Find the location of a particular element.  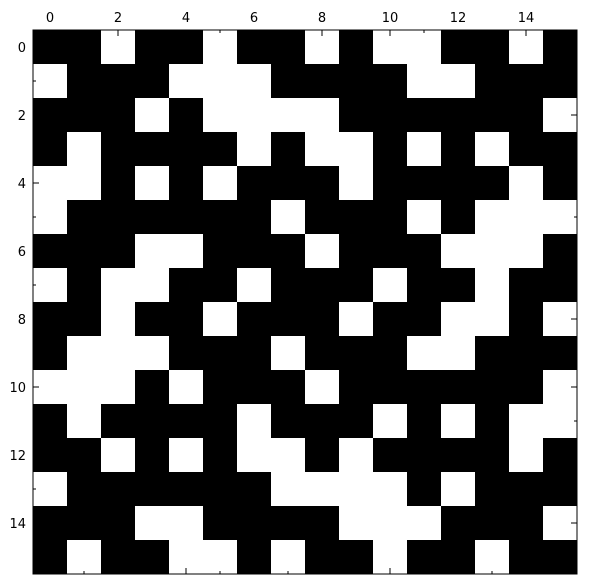

y-tick-label: 4 is located at coordinates (22, 184).